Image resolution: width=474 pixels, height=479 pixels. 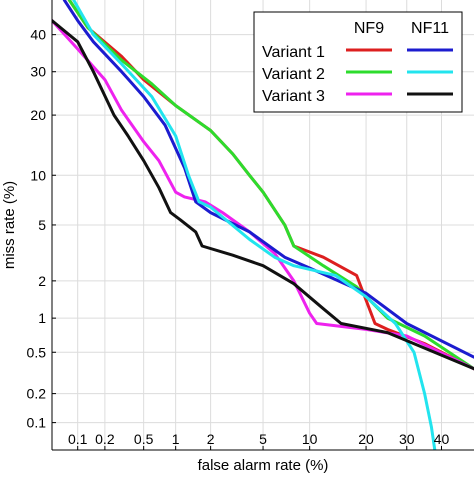 What do you see at coordinates (42, 318) in the screenshot?
I see `y-tick-label: 1` at bounding box center [42, 318].